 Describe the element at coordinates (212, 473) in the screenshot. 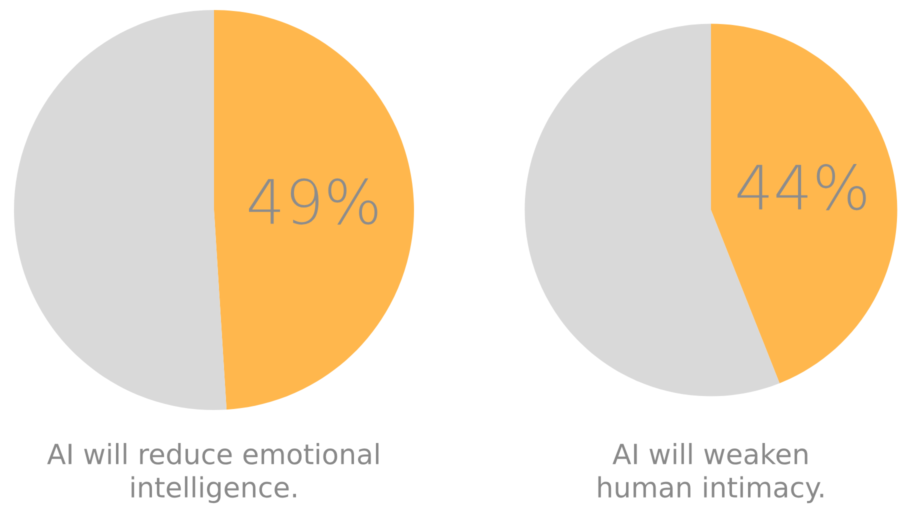

I see `text: AI will reduce emotional intelligence.` at that location.